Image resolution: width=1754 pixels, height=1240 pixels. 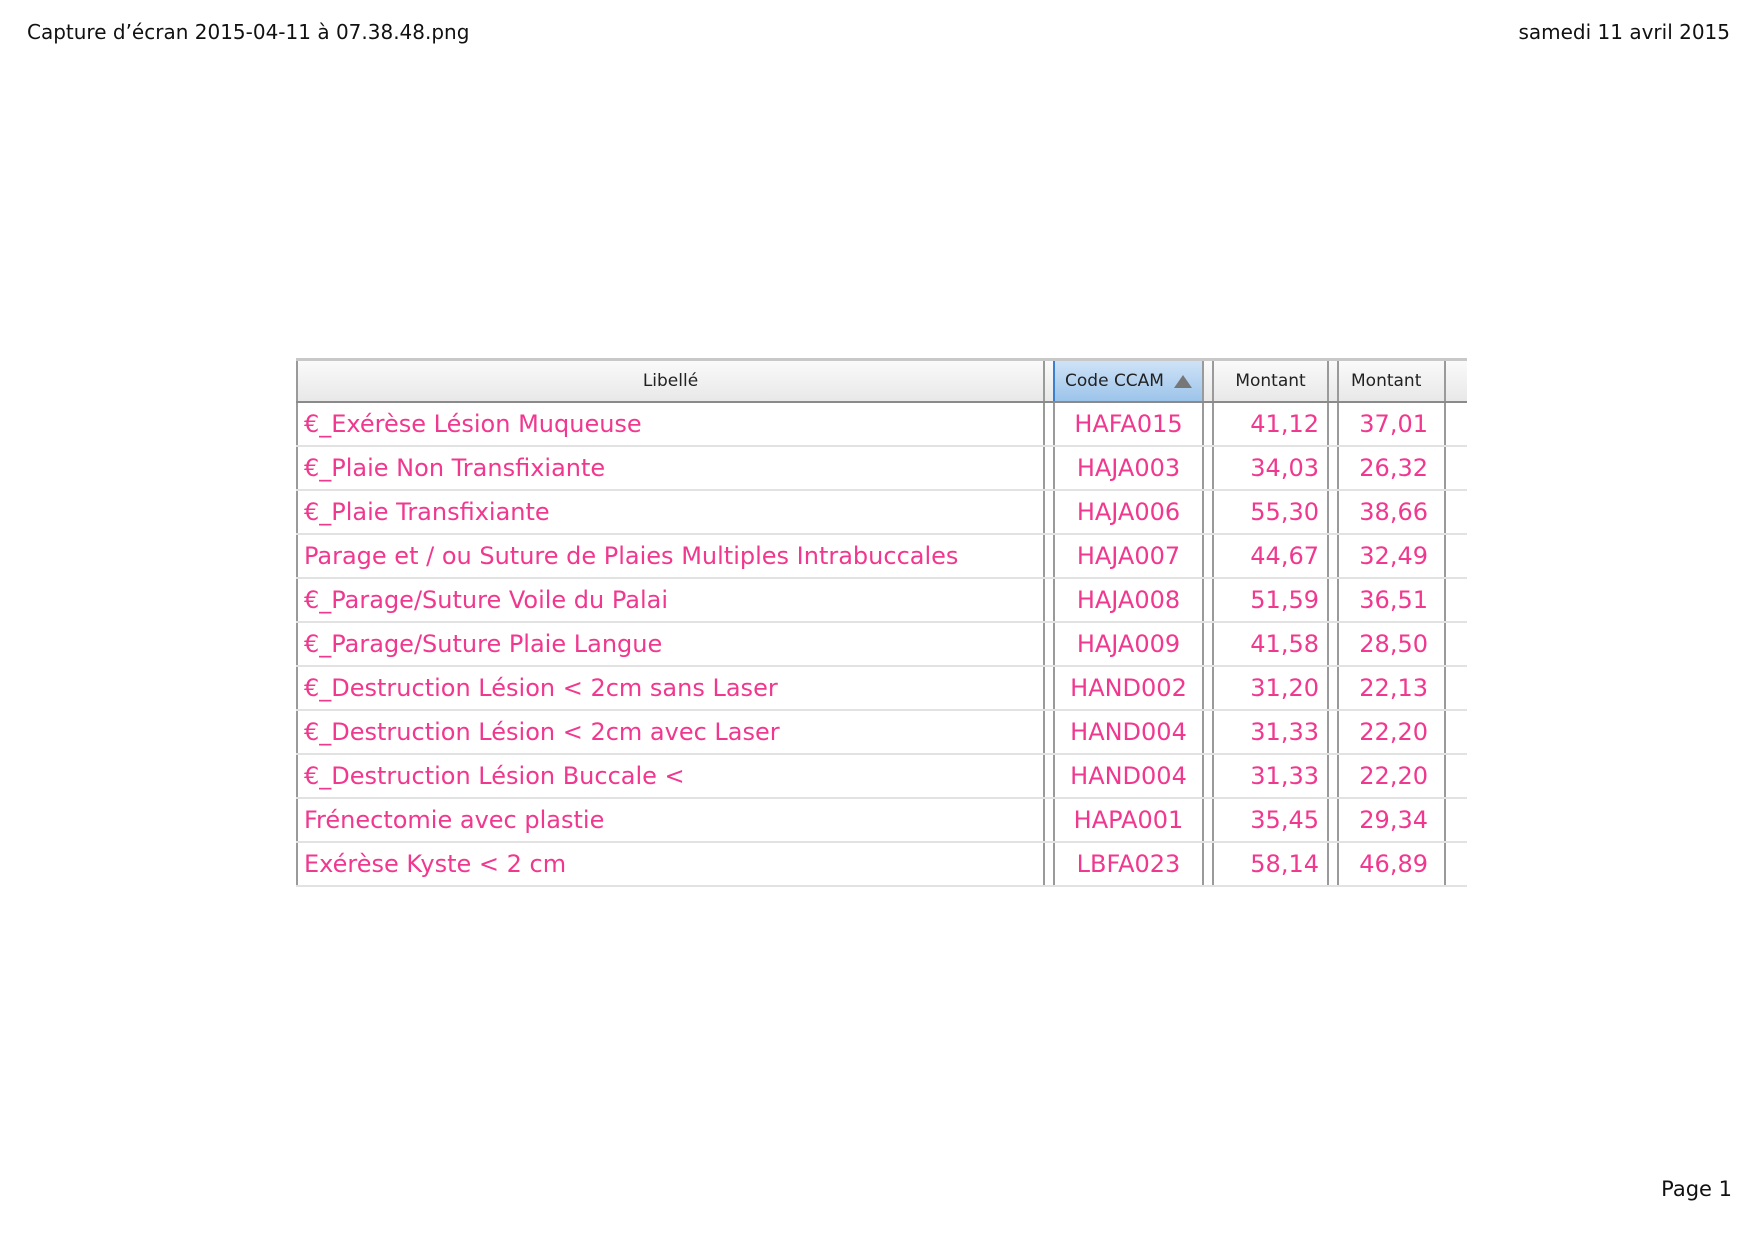 What do you see at coordinates (669, 600) in the screenshot?
I see `cell-libelle: €_Parage/Suture Voile du Palai` at bounding box center [669, 600].